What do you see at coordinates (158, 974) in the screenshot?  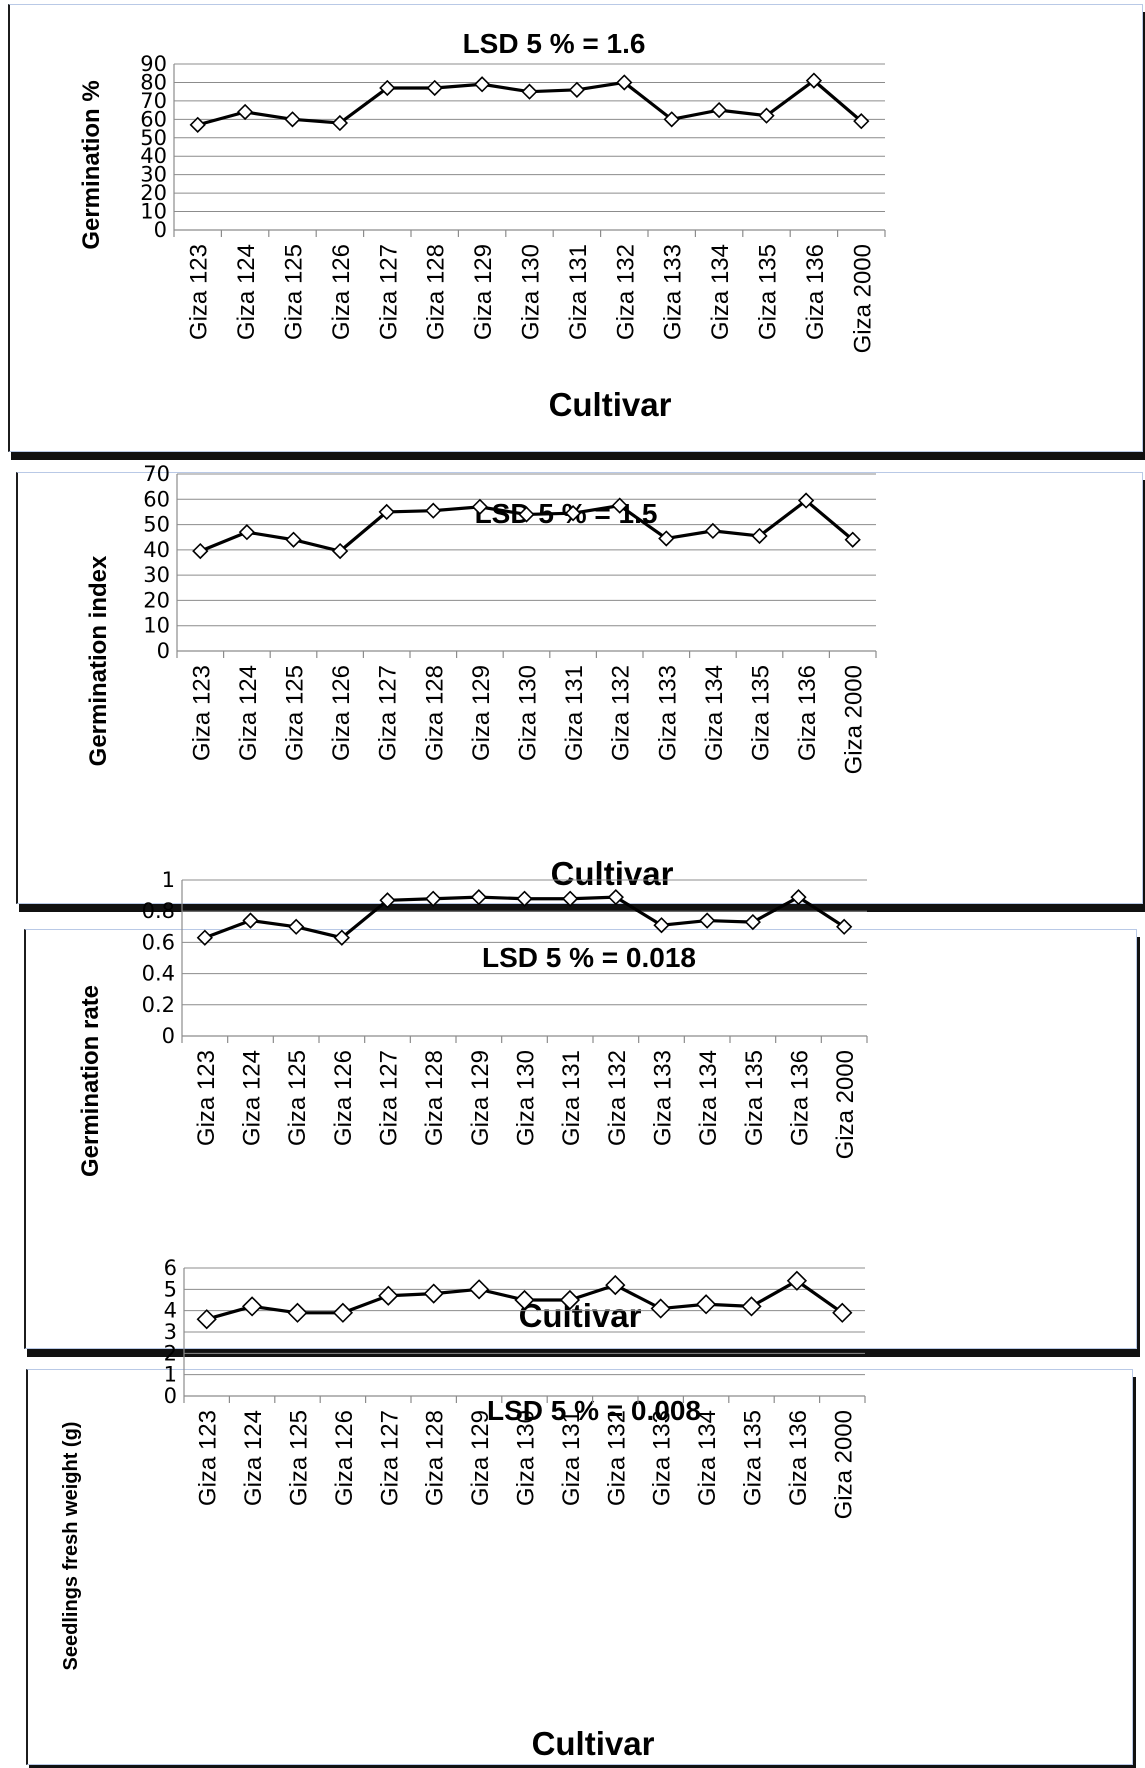 I see `y-tick-label: 0.4` at bounding box center [158, 974].